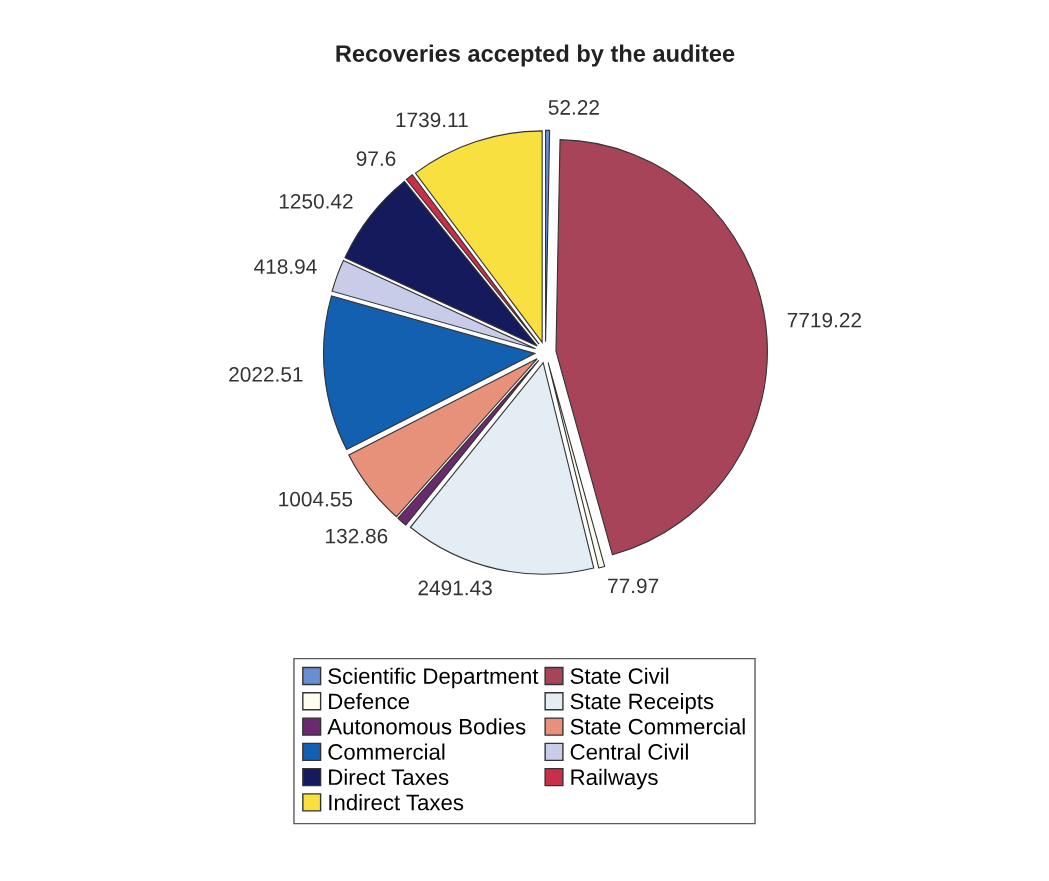 The image size is (1049, 881). I want to click on data-label: 418.94, so click(285, 266).